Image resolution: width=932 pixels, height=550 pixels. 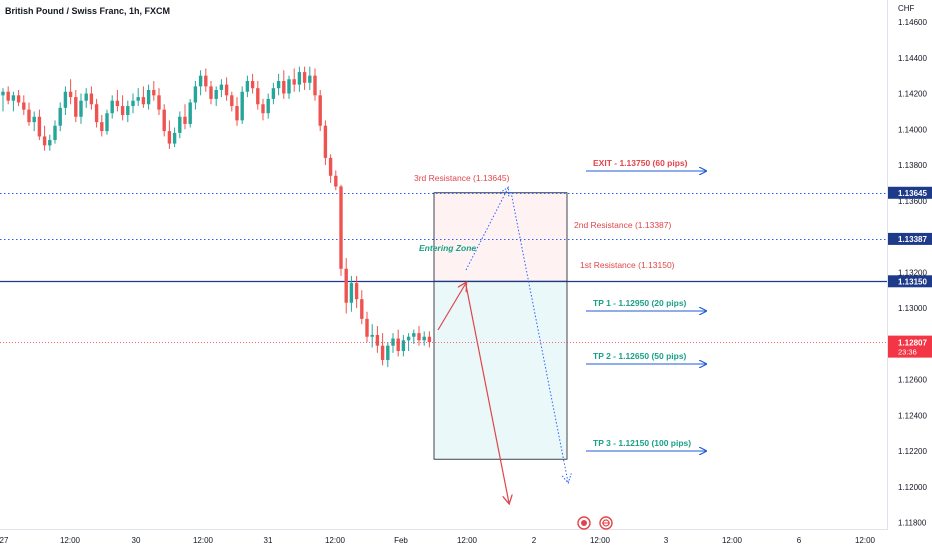 I want to click on y-tick-label: 1.13000, so click(x=912, y=308).